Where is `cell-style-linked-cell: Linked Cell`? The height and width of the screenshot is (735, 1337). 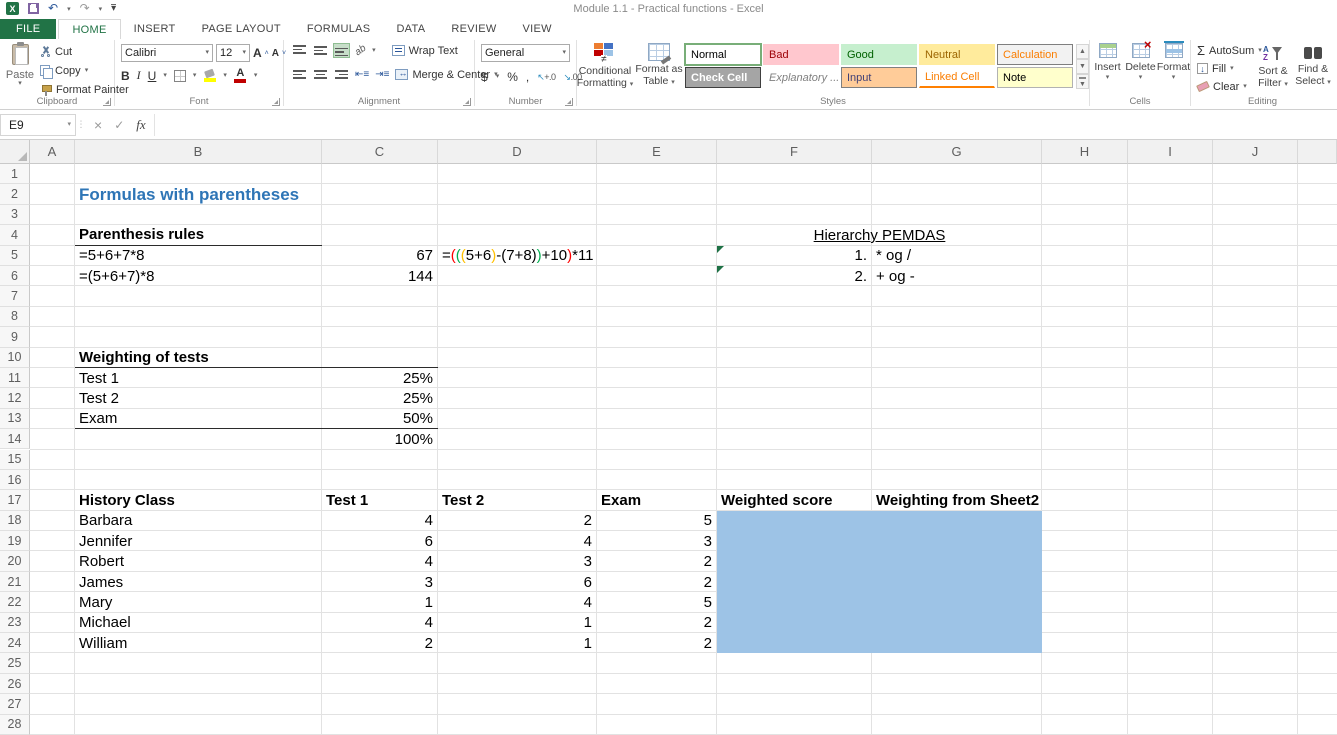 cell-style-linked-cell: Linked Cell is located at coordinates (957, 77).